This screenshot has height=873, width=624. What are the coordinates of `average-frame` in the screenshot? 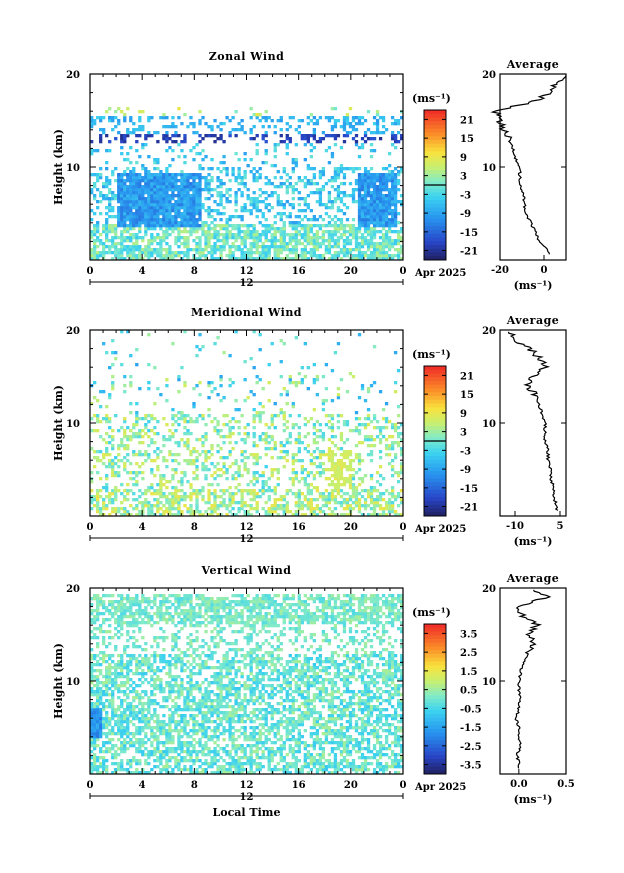 It's located at (533, 423).